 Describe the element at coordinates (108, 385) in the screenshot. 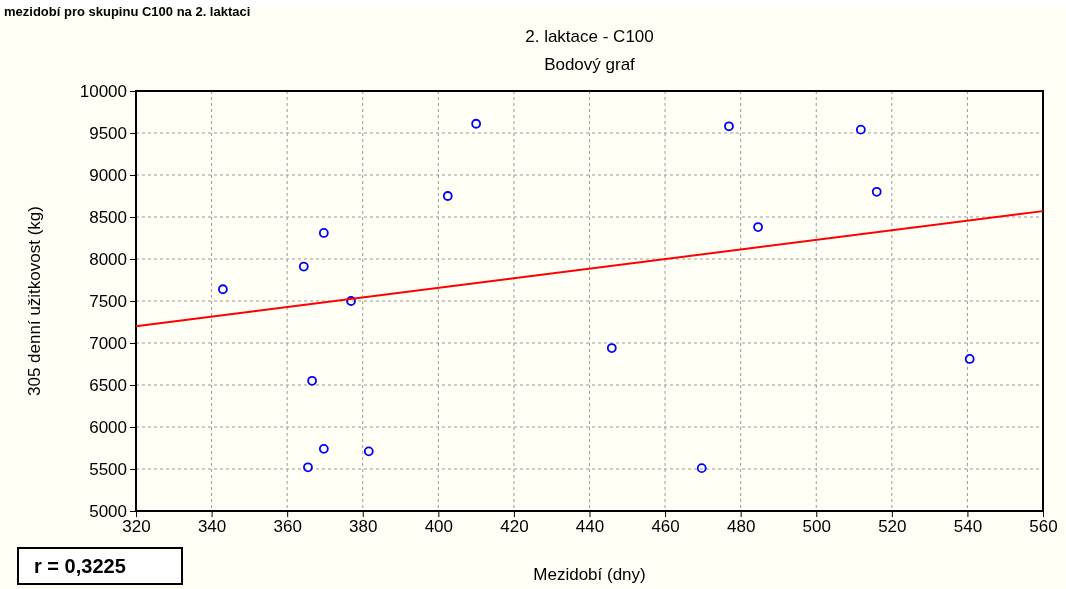

I see `y-tick-label: 6500` at that location.